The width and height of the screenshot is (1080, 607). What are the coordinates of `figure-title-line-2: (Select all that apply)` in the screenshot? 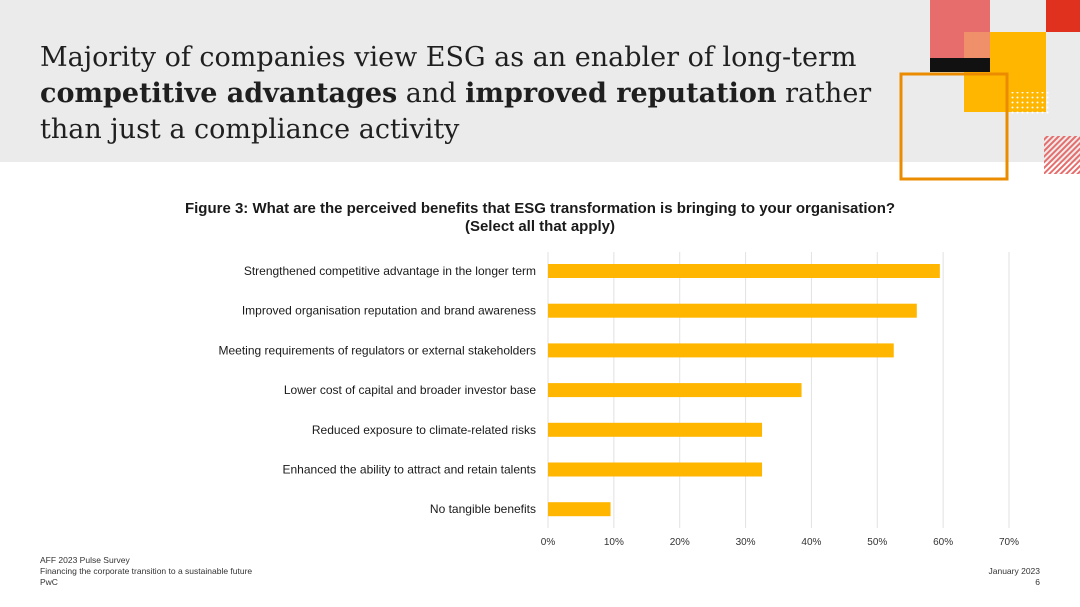 It's located at (540, 226).